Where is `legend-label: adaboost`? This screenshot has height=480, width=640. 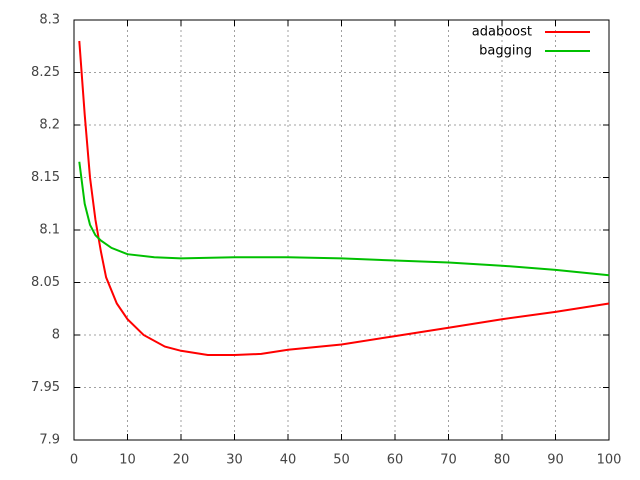
legend-label: adaboost is located at coordinates (502, 32).